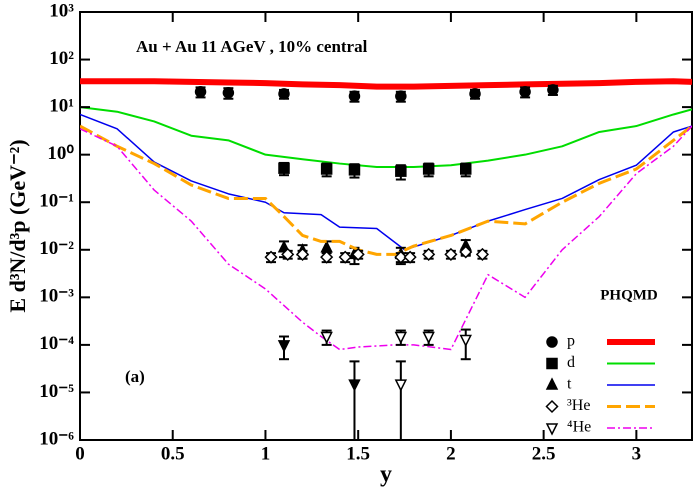 This screenshot has height=489, width=698. I want to click on x-tick-label: 2.5, so click(544, 453).